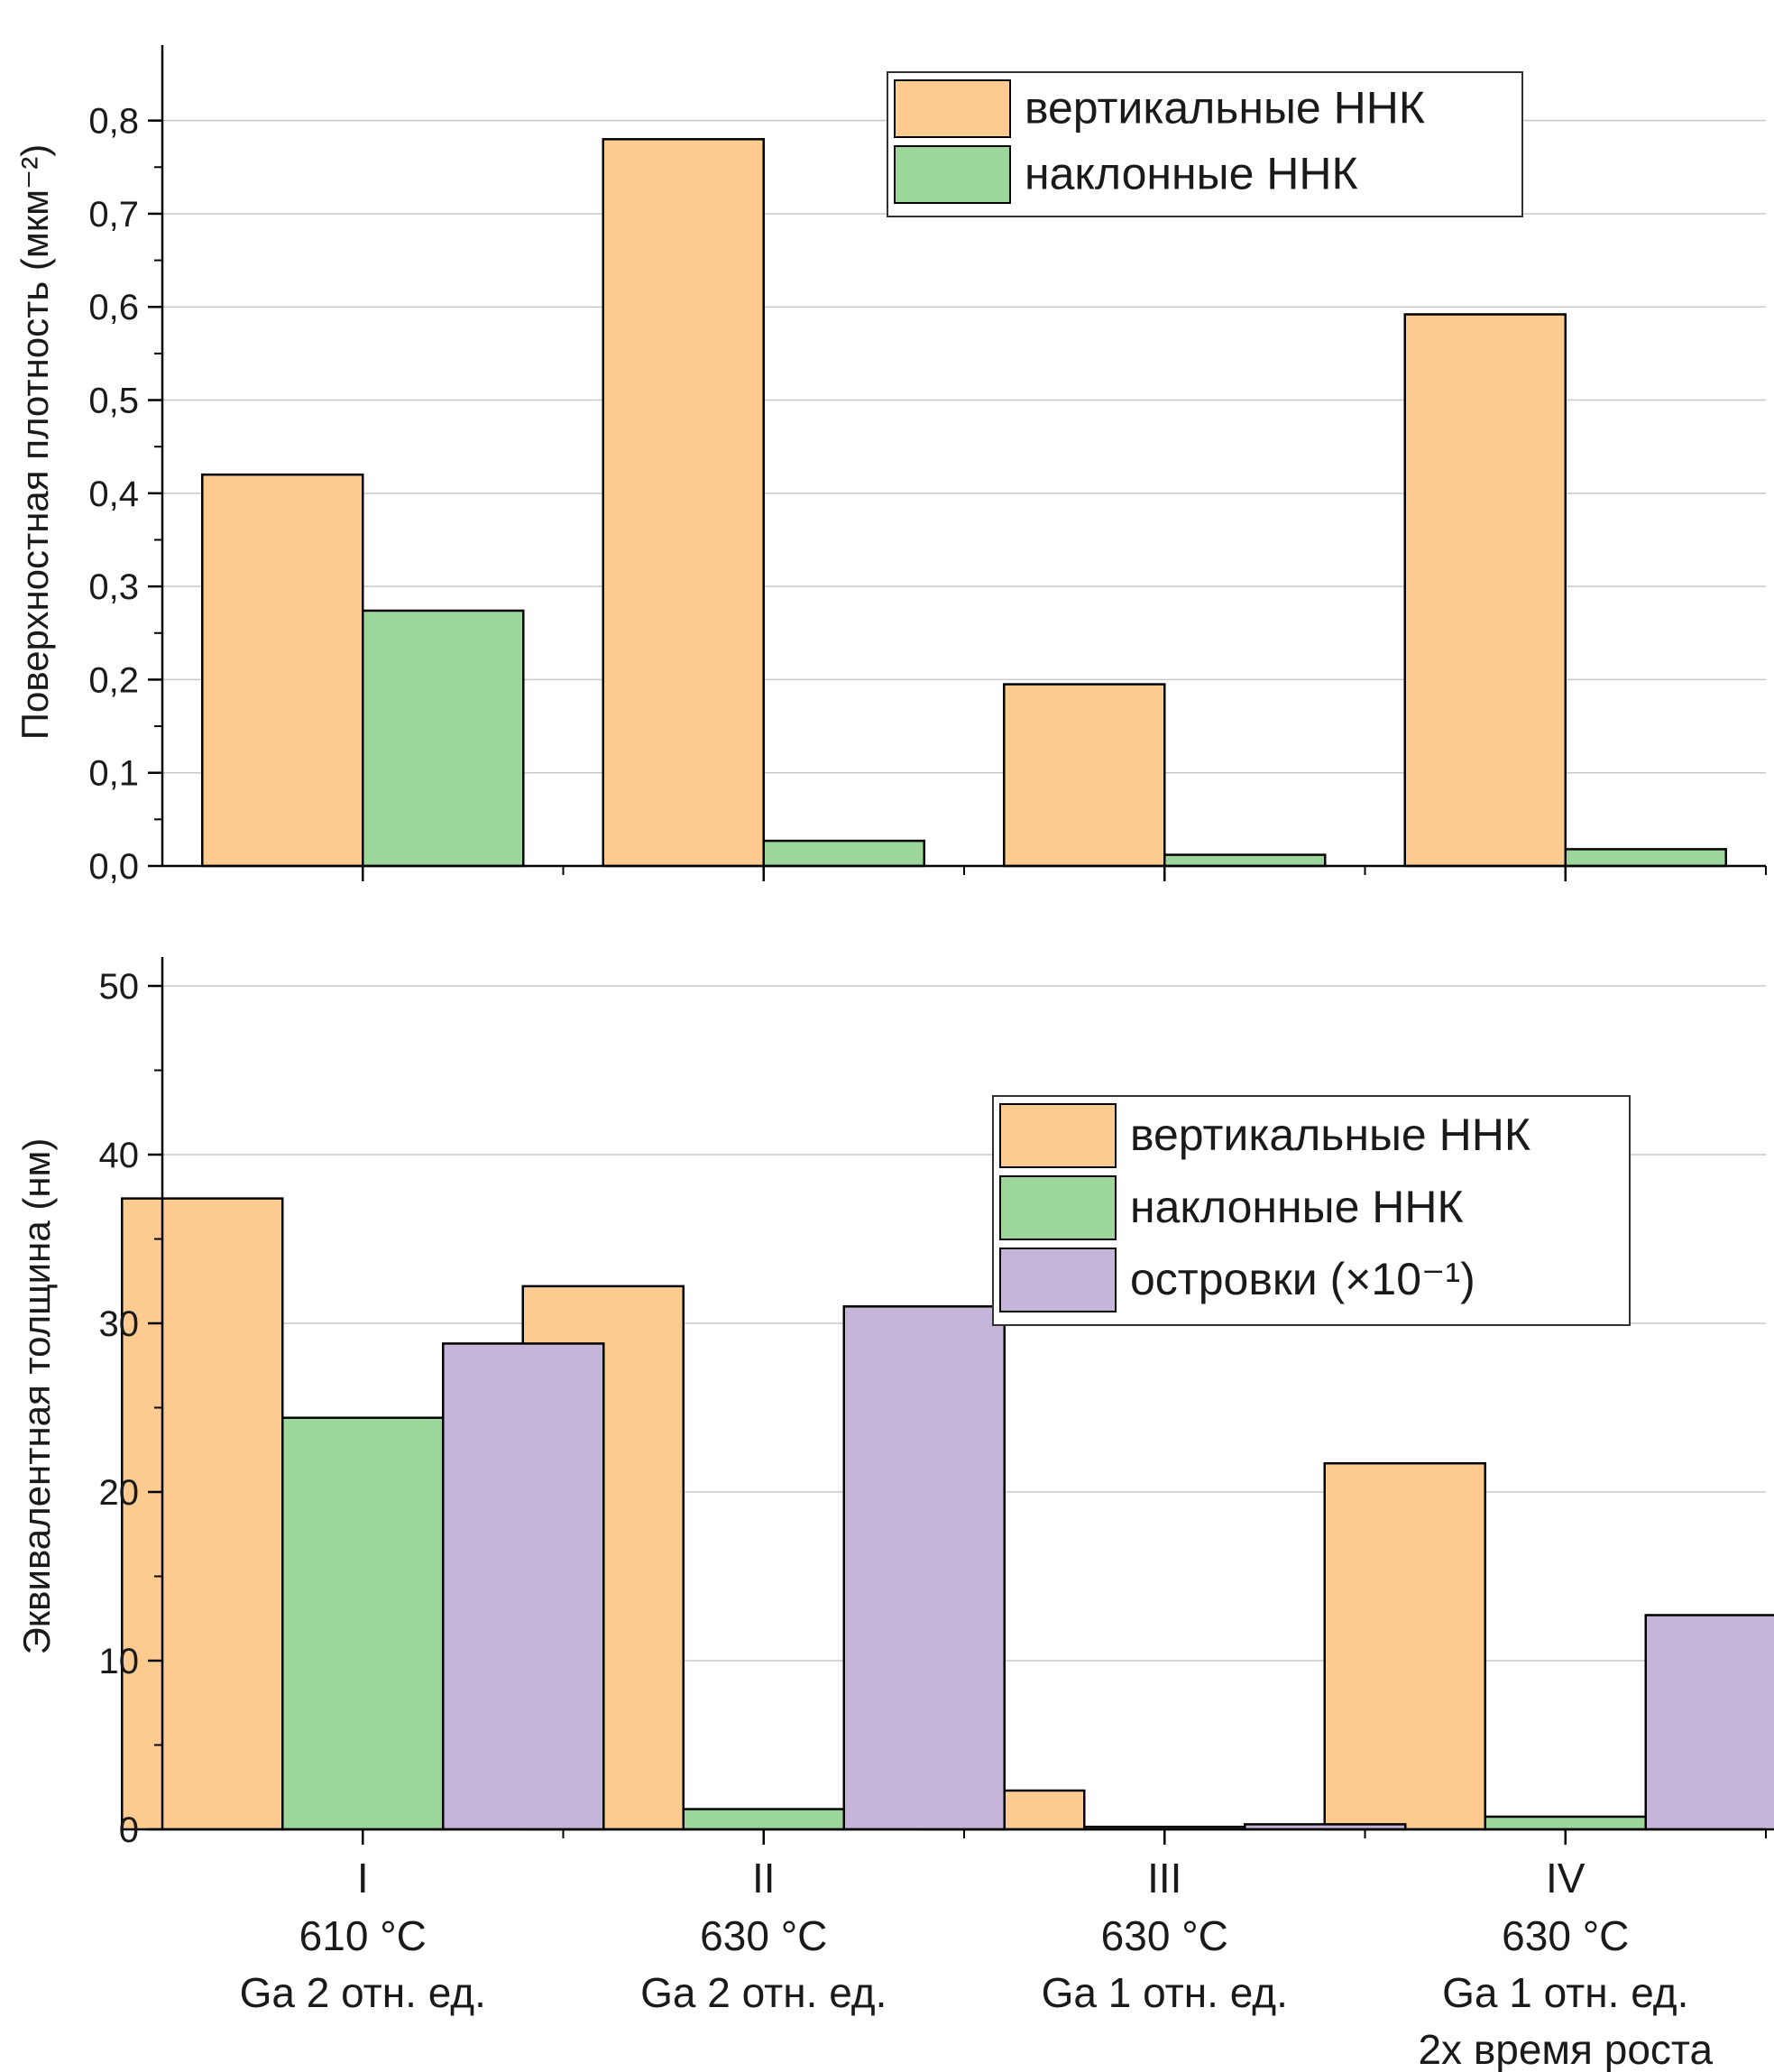 This screenshot has height=2072, width=1774. What do you see at coordinates (1302, 1279) in the screenshot?
I see `legend-label: островки (×10⁻¹)` at bounding box center [1302, 1279].